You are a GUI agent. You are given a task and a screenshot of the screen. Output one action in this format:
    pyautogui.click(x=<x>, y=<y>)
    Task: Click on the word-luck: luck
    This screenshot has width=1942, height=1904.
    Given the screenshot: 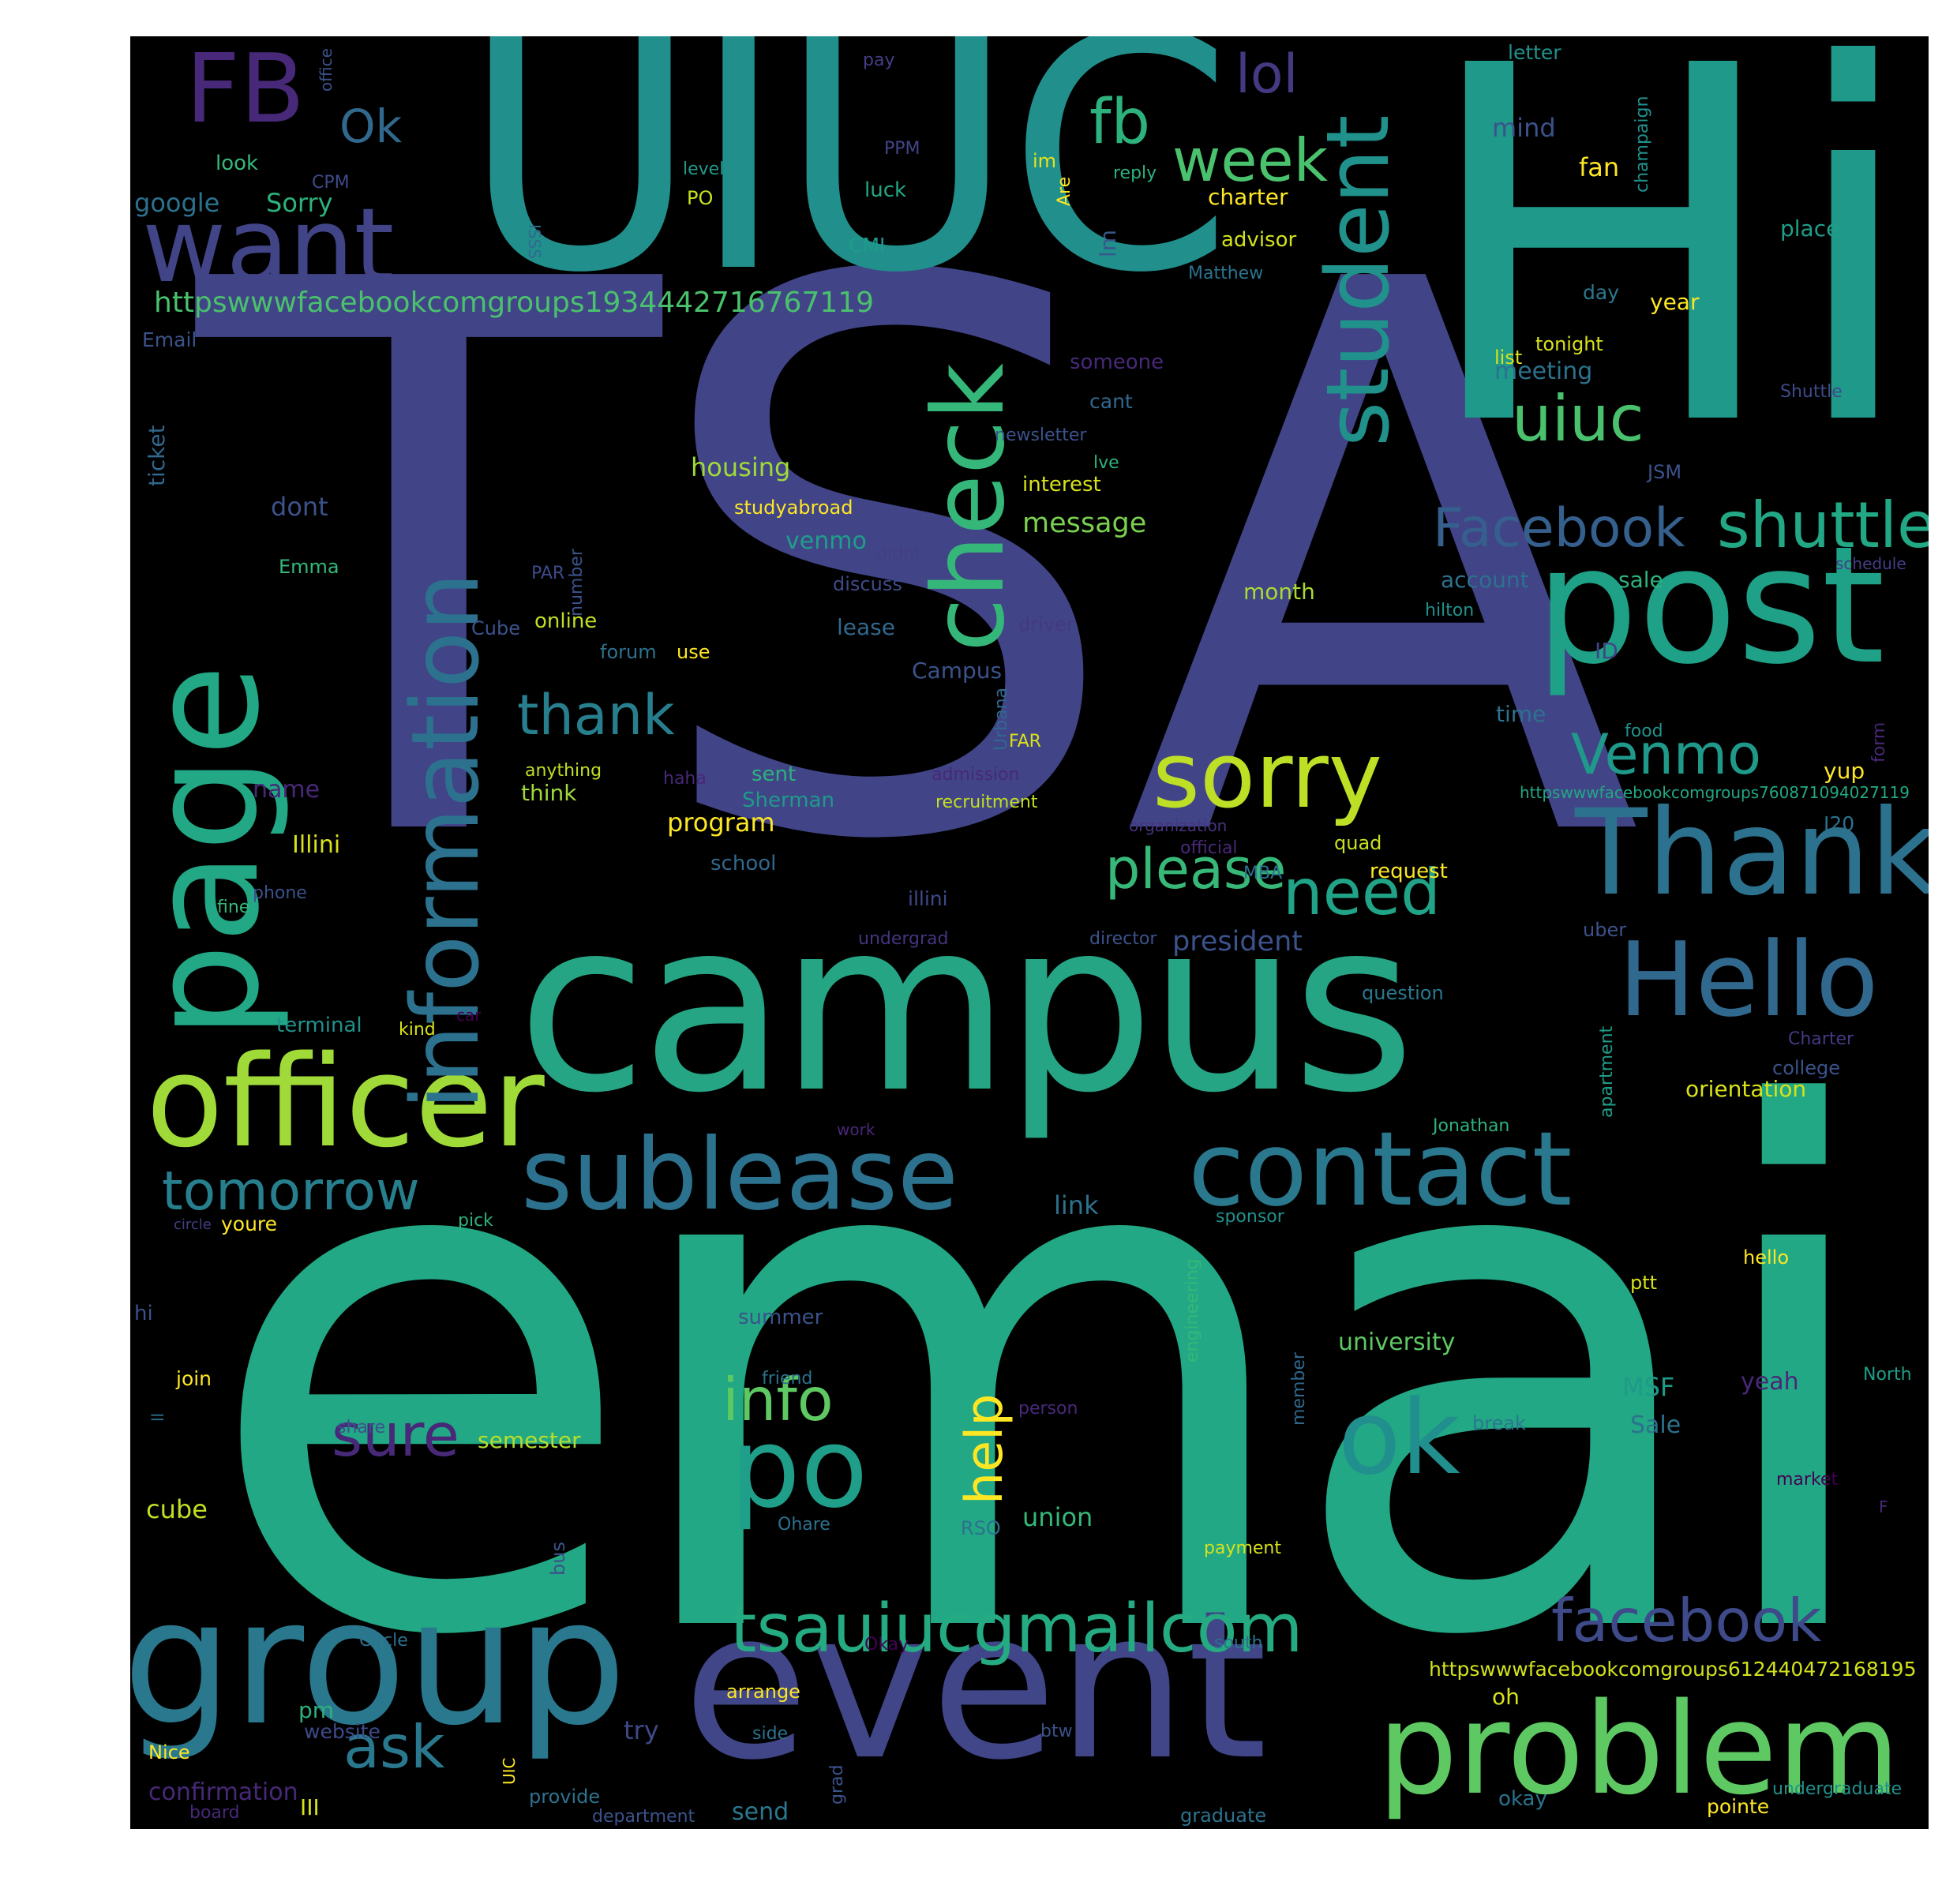 What is the action you would take?
    pyautogui.click(x=885, y=190)
    